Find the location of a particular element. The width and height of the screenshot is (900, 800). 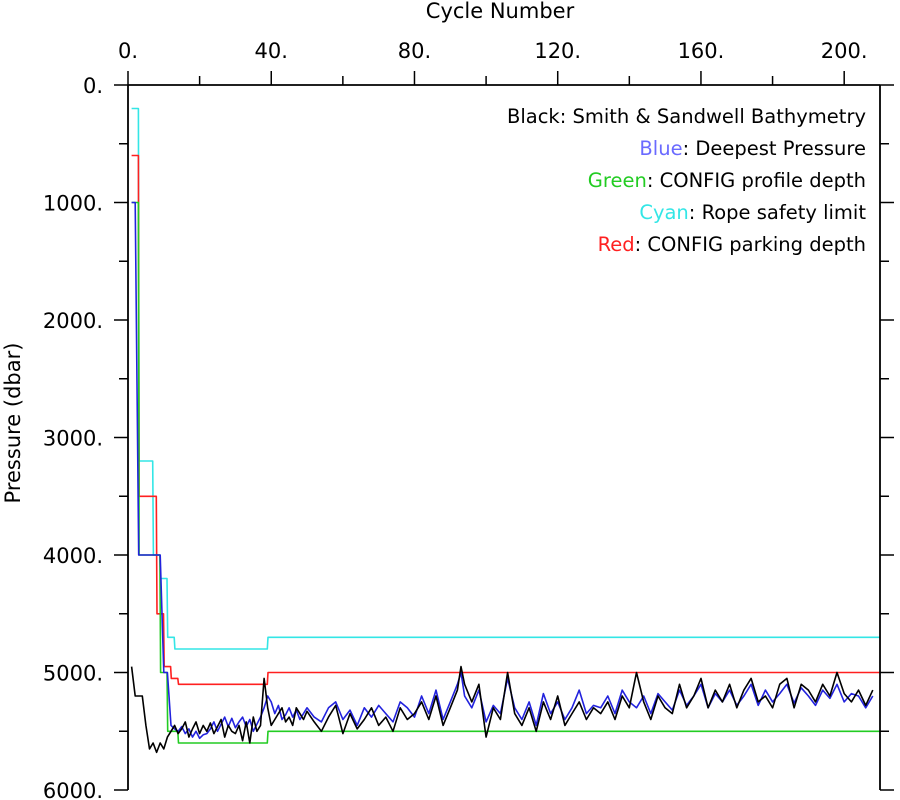

y-tick-label: 1000. is located at coordinates (73, 204).